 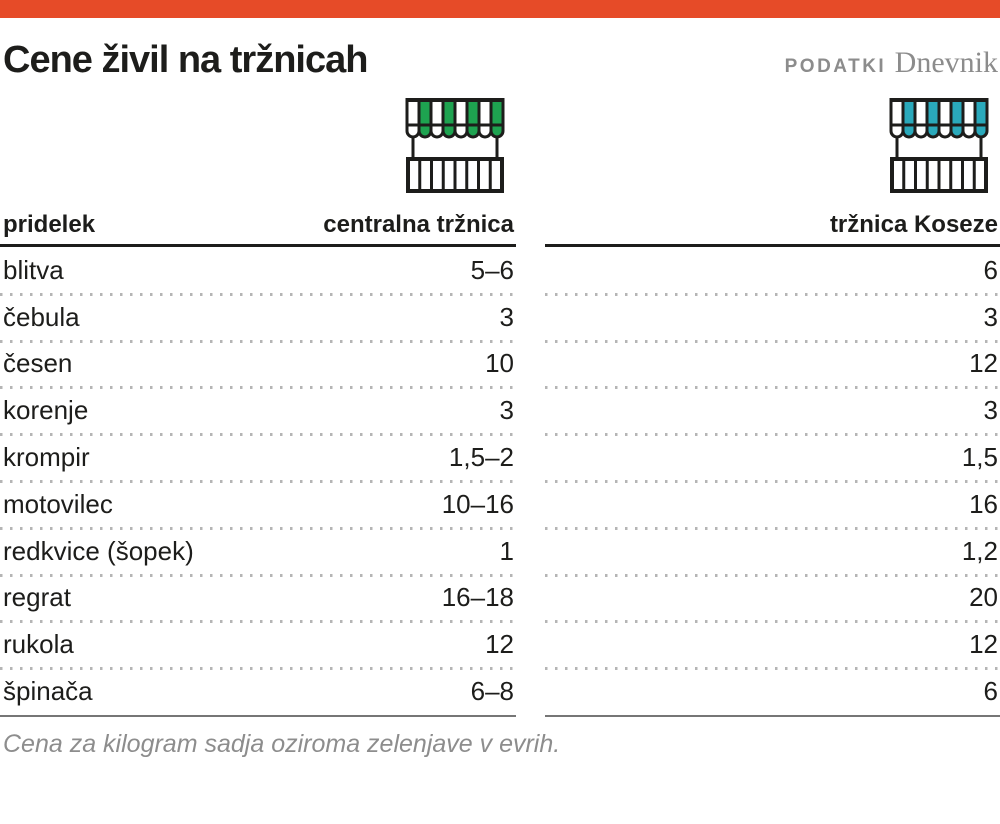 I want to click on produce-name: rukola, so click(x=38, y=644).